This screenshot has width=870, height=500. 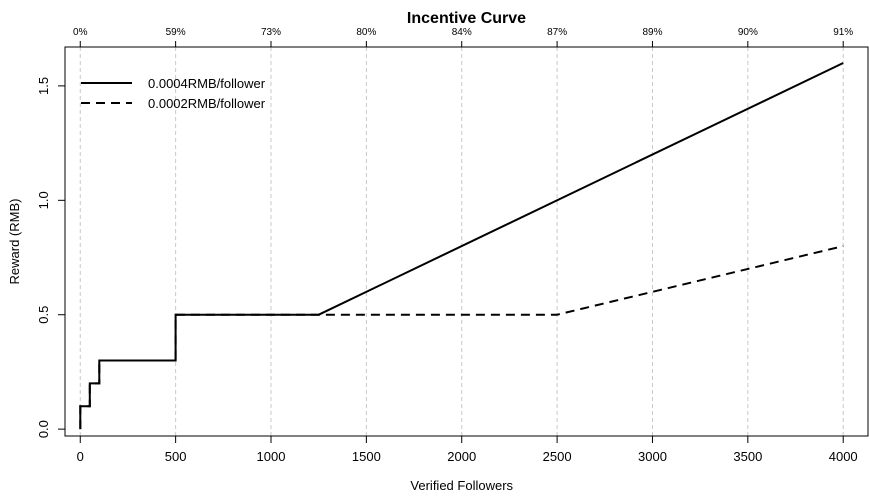 What do you see at coordinates (652, 32) in the screenshot?
I see `top-tick-label: 89%` at bounding box center [652, 32].